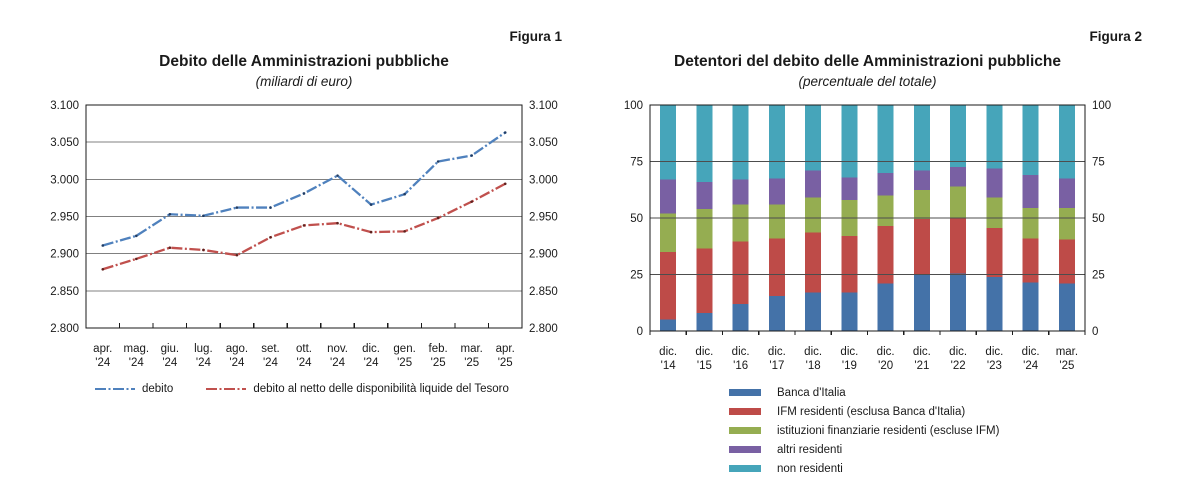  What do you see at coordinates (237, 349) in the screenshot?
I see `x-axis-label: ago.` at bounding box center [237, 349].